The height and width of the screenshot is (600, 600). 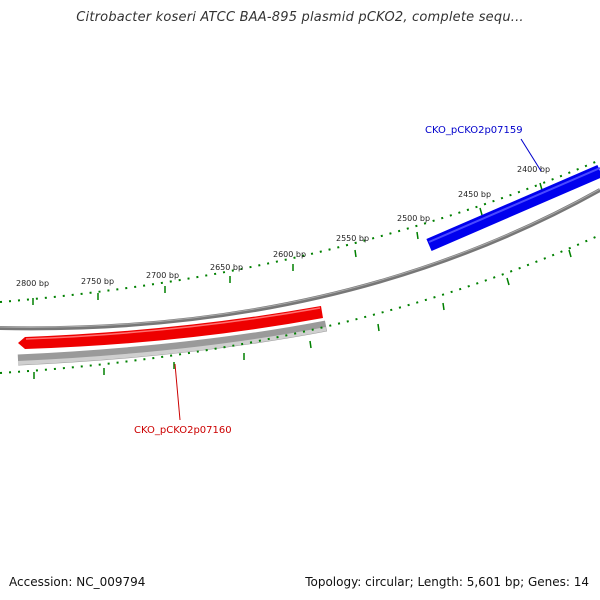 I want to click on tick-label: 2650 bp, so click(x=226, y=267).